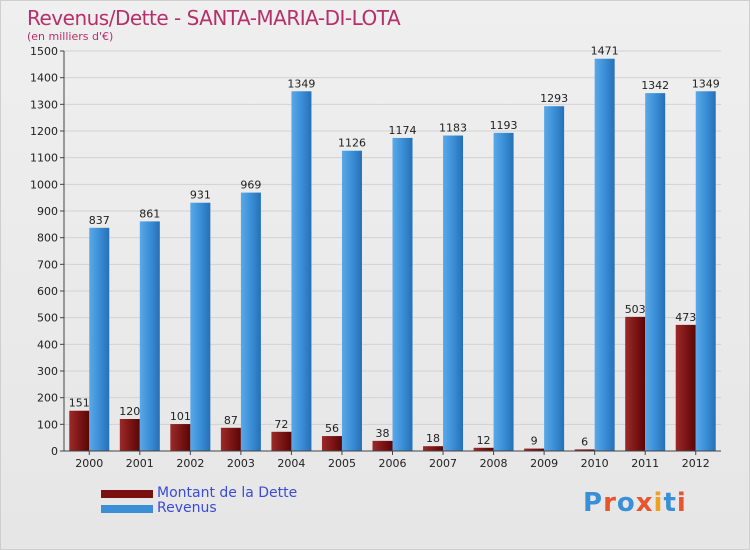 The width and height of the screenshot is (750, 550). What do you see at coordinates (44, 158) in the screenshot?
I see `y-tick-label: 1100` at bounding box center [44, 158].